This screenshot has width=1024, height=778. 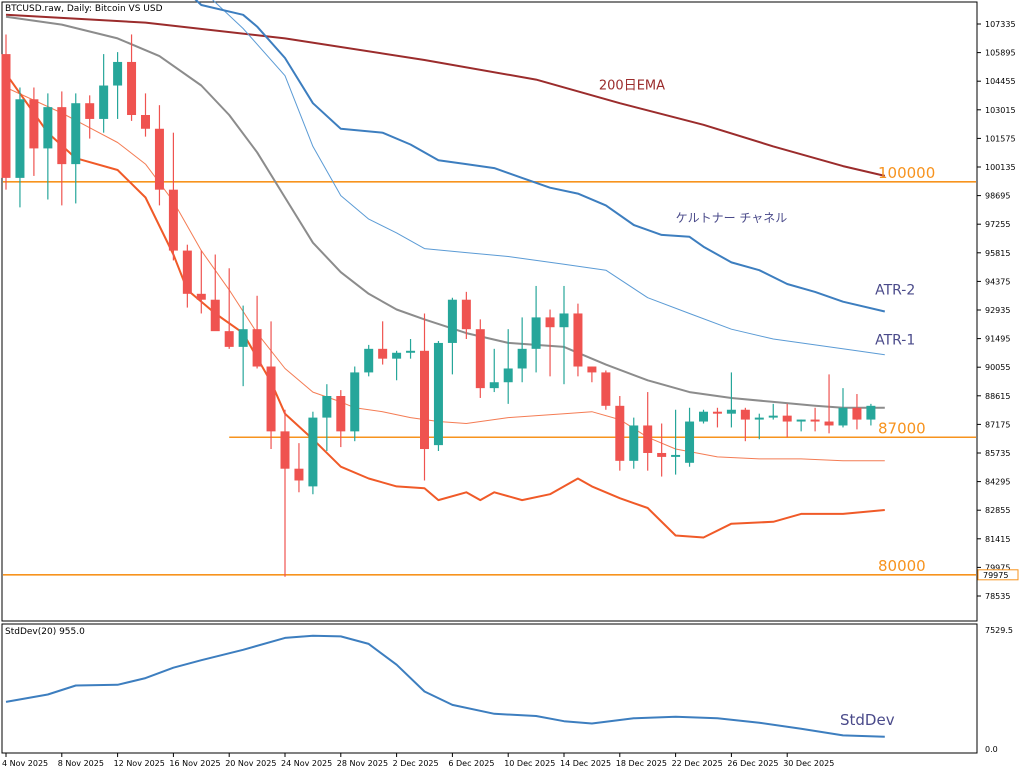 I want to click on y-tick-label: 107335, so click(x=1000, y=24).